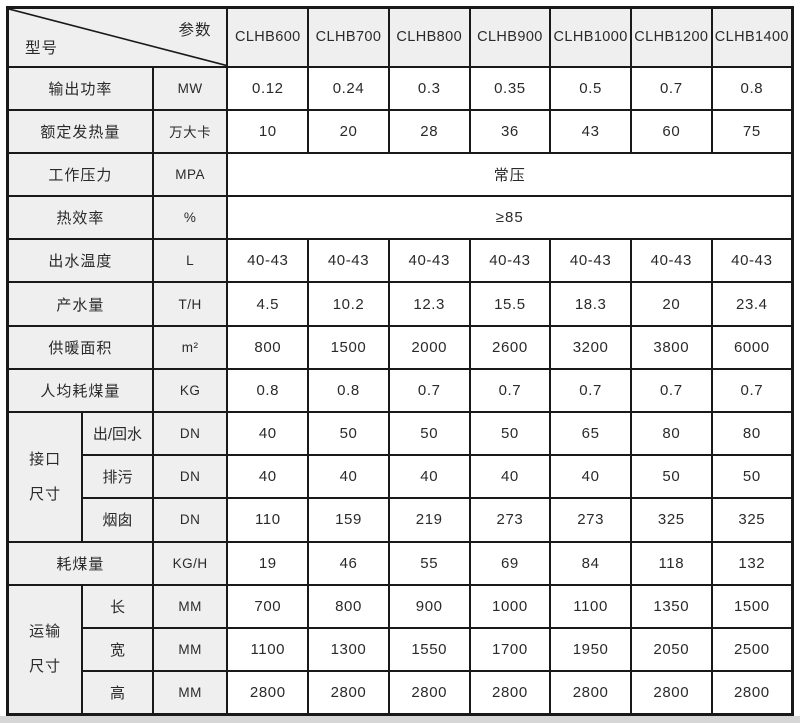 Image resolution: width=800 pixels, height=723 pixels. I want to click on table-row: 宽 MM 1100 1300 1550 1700 1950 2050 2500, so click(401, 649).